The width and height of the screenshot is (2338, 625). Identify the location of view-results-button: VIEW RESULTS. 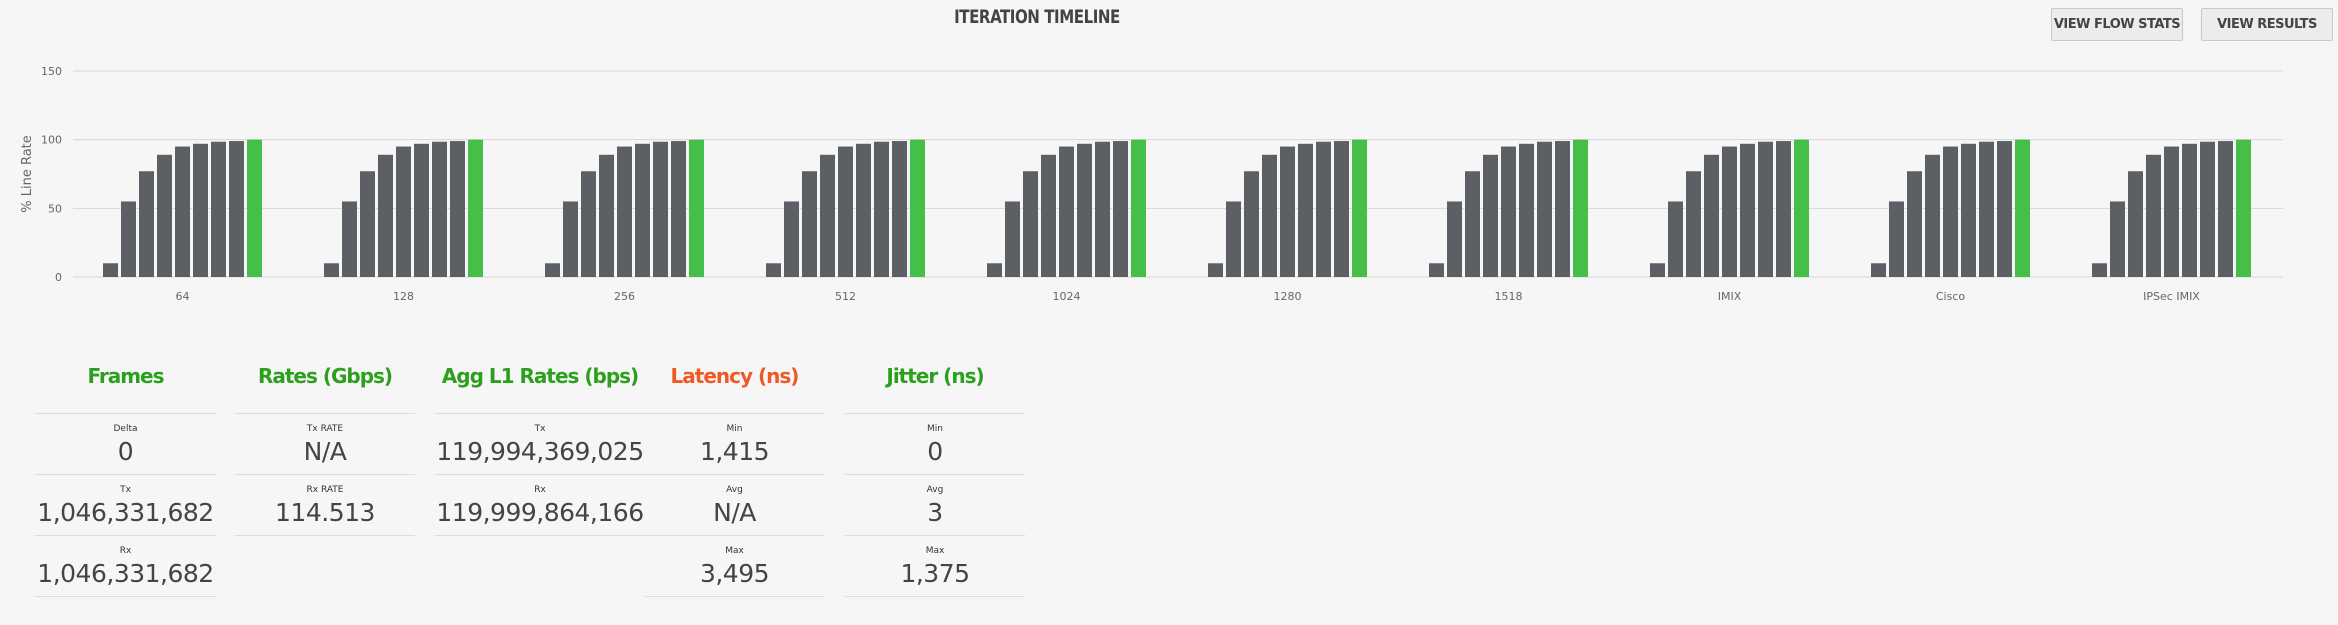
(2267, 24).